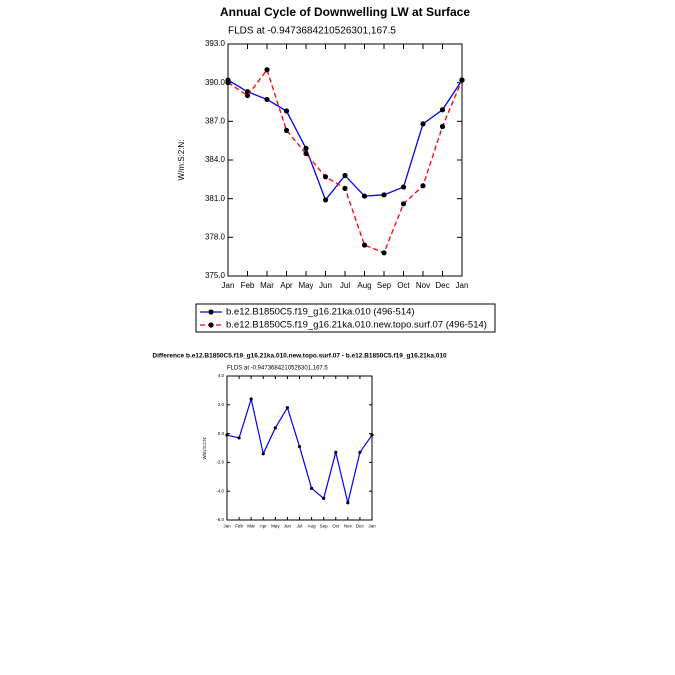 Image resolution: width=675 pixels, height=675 pixels. Describe the element at coordinates (215, 159) in the screenshot. I see `y-tick-label: 384.0` at that location.